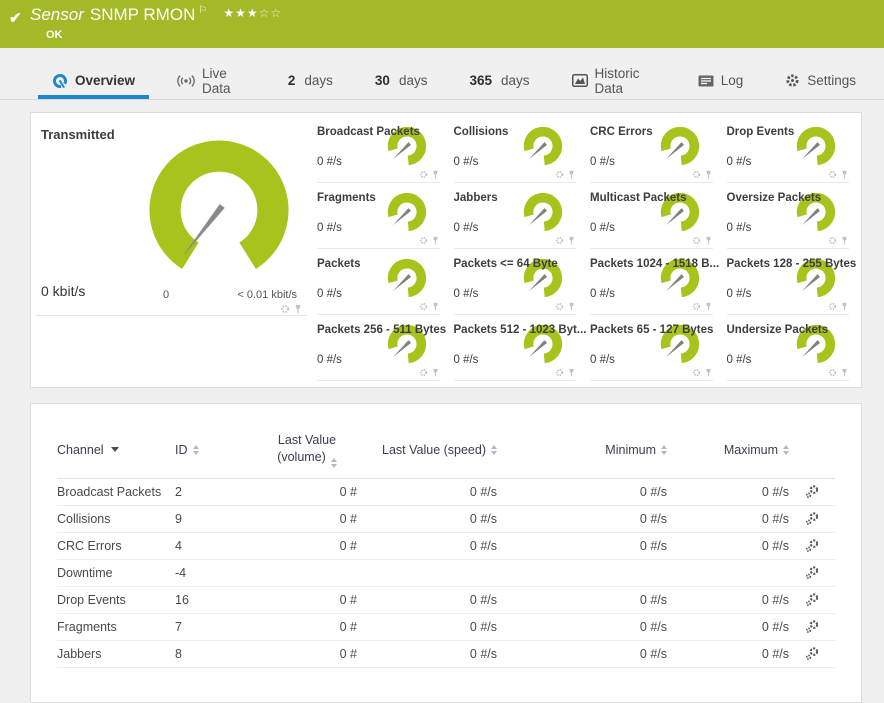  Describe the element at coordinates (728, 450) in the screenshot. I see `column-header-maximum: Maximum` at that location.